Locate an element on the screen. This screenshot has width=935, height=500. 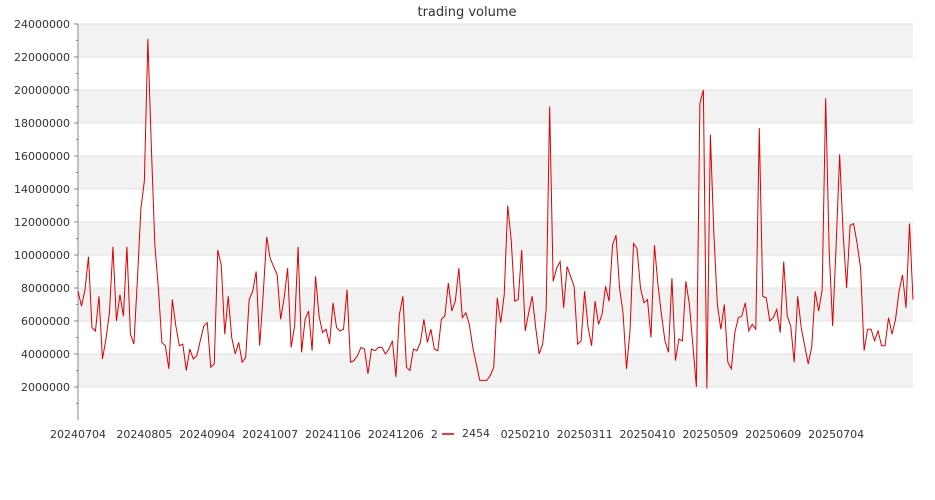
x-tick-label-12: 20250704 is located at coordinates (836, 434).